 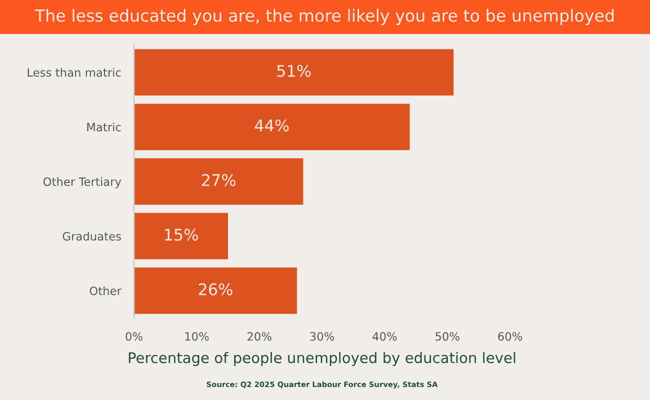 What do you see at coordinates (74, 72) in the screenshot?
I see `y-tick-label: Less than matric` at bounding box center [74, 72].